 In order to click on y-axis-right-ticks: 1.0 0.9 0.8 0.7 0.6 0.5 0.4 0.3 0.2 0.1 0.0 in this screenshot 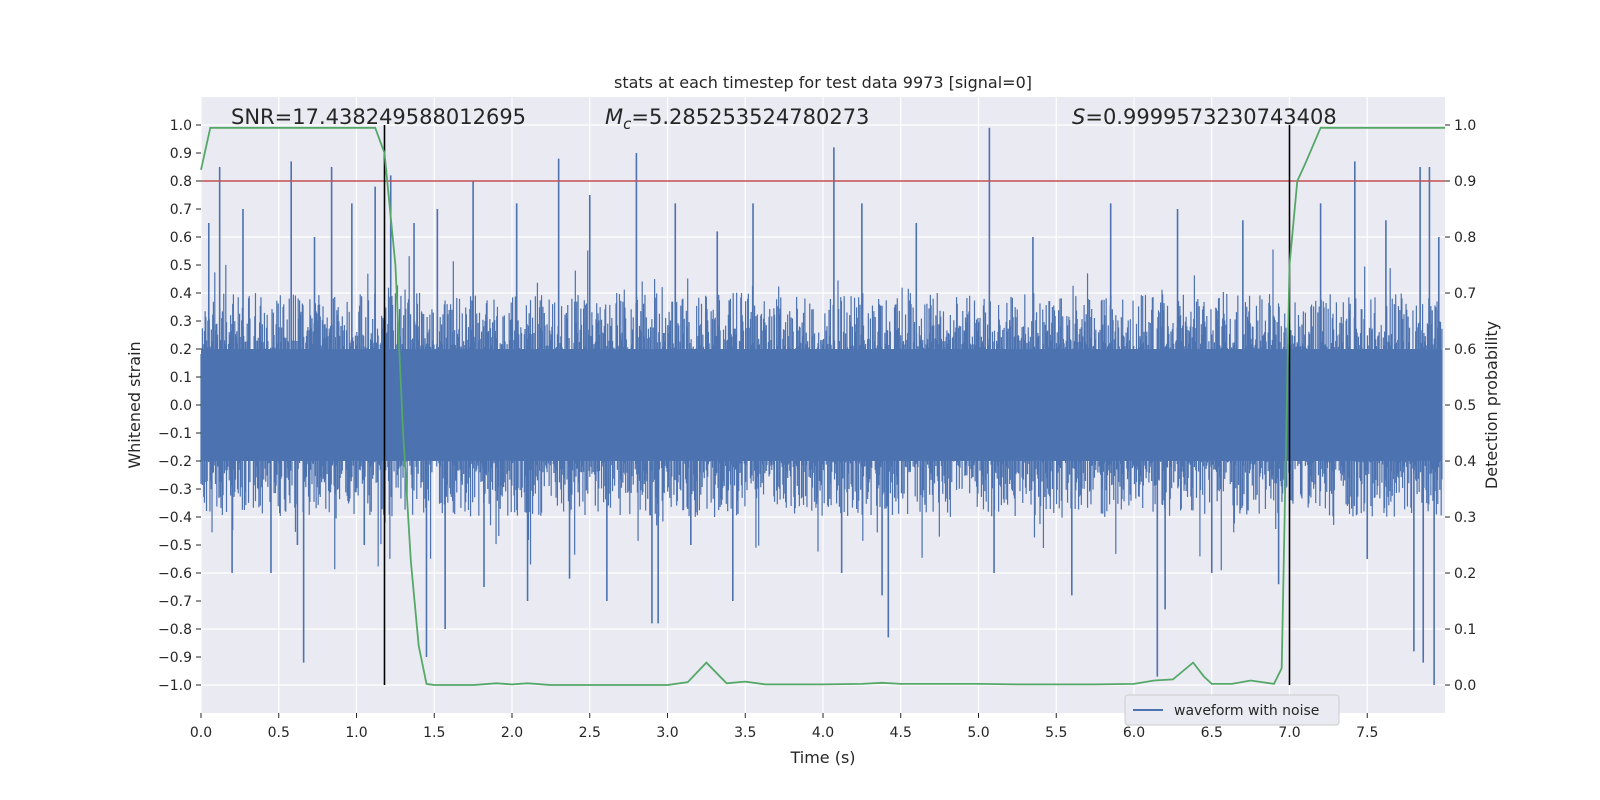, I will do `click(1460, 406)`.